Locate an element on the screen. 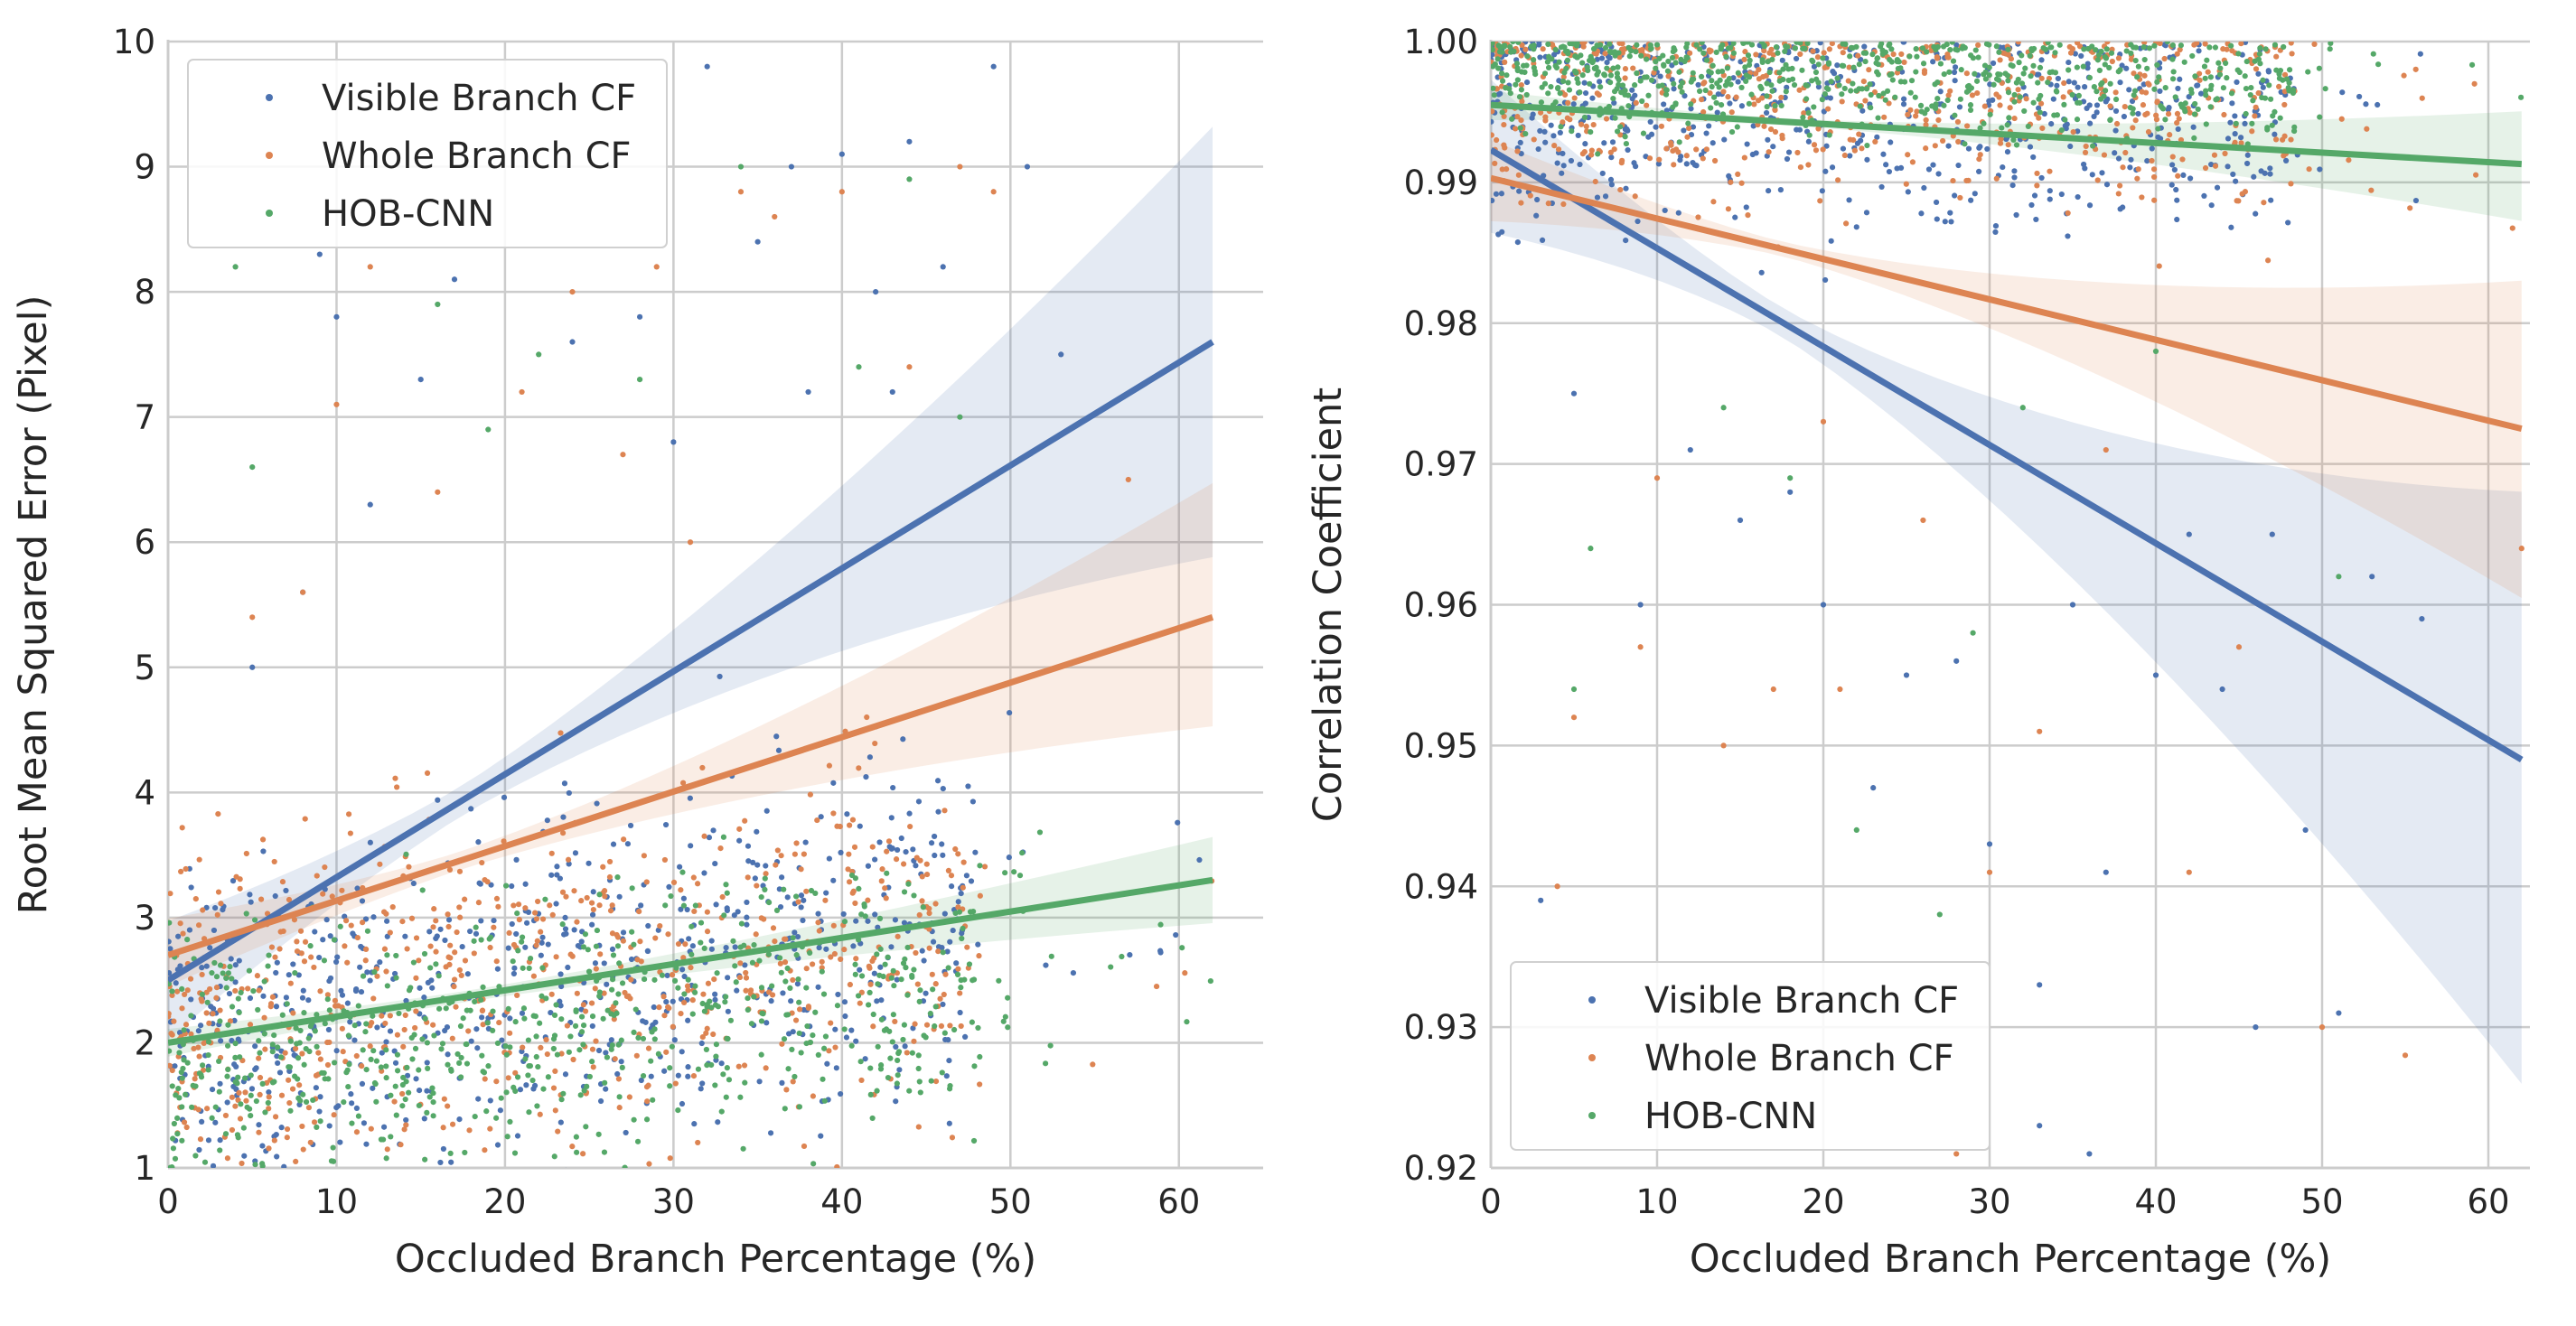 The width and height of the screenshot is (2576, 1326). x-tick-label: 40 is located at coordinates (841, 1201).